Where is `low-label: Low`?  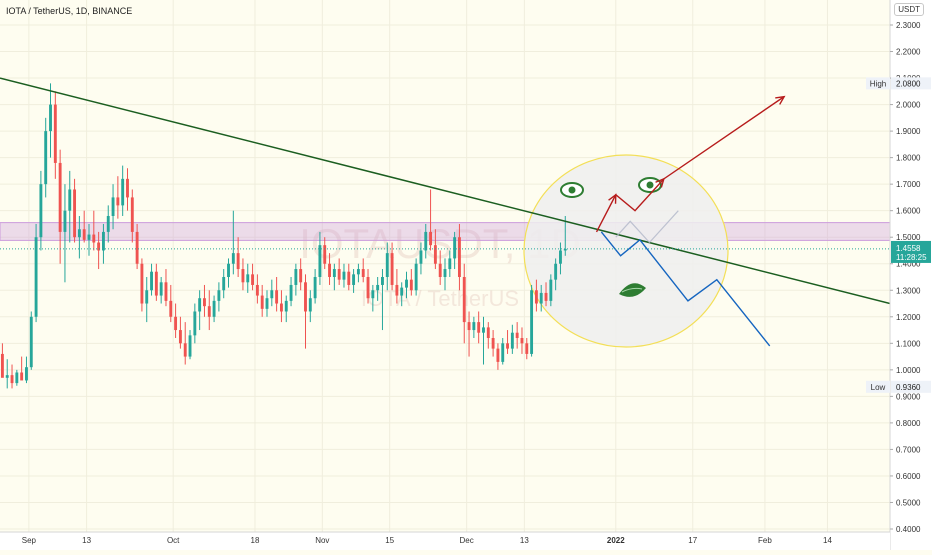 low-label: Low is located at coordinates (878, 387).